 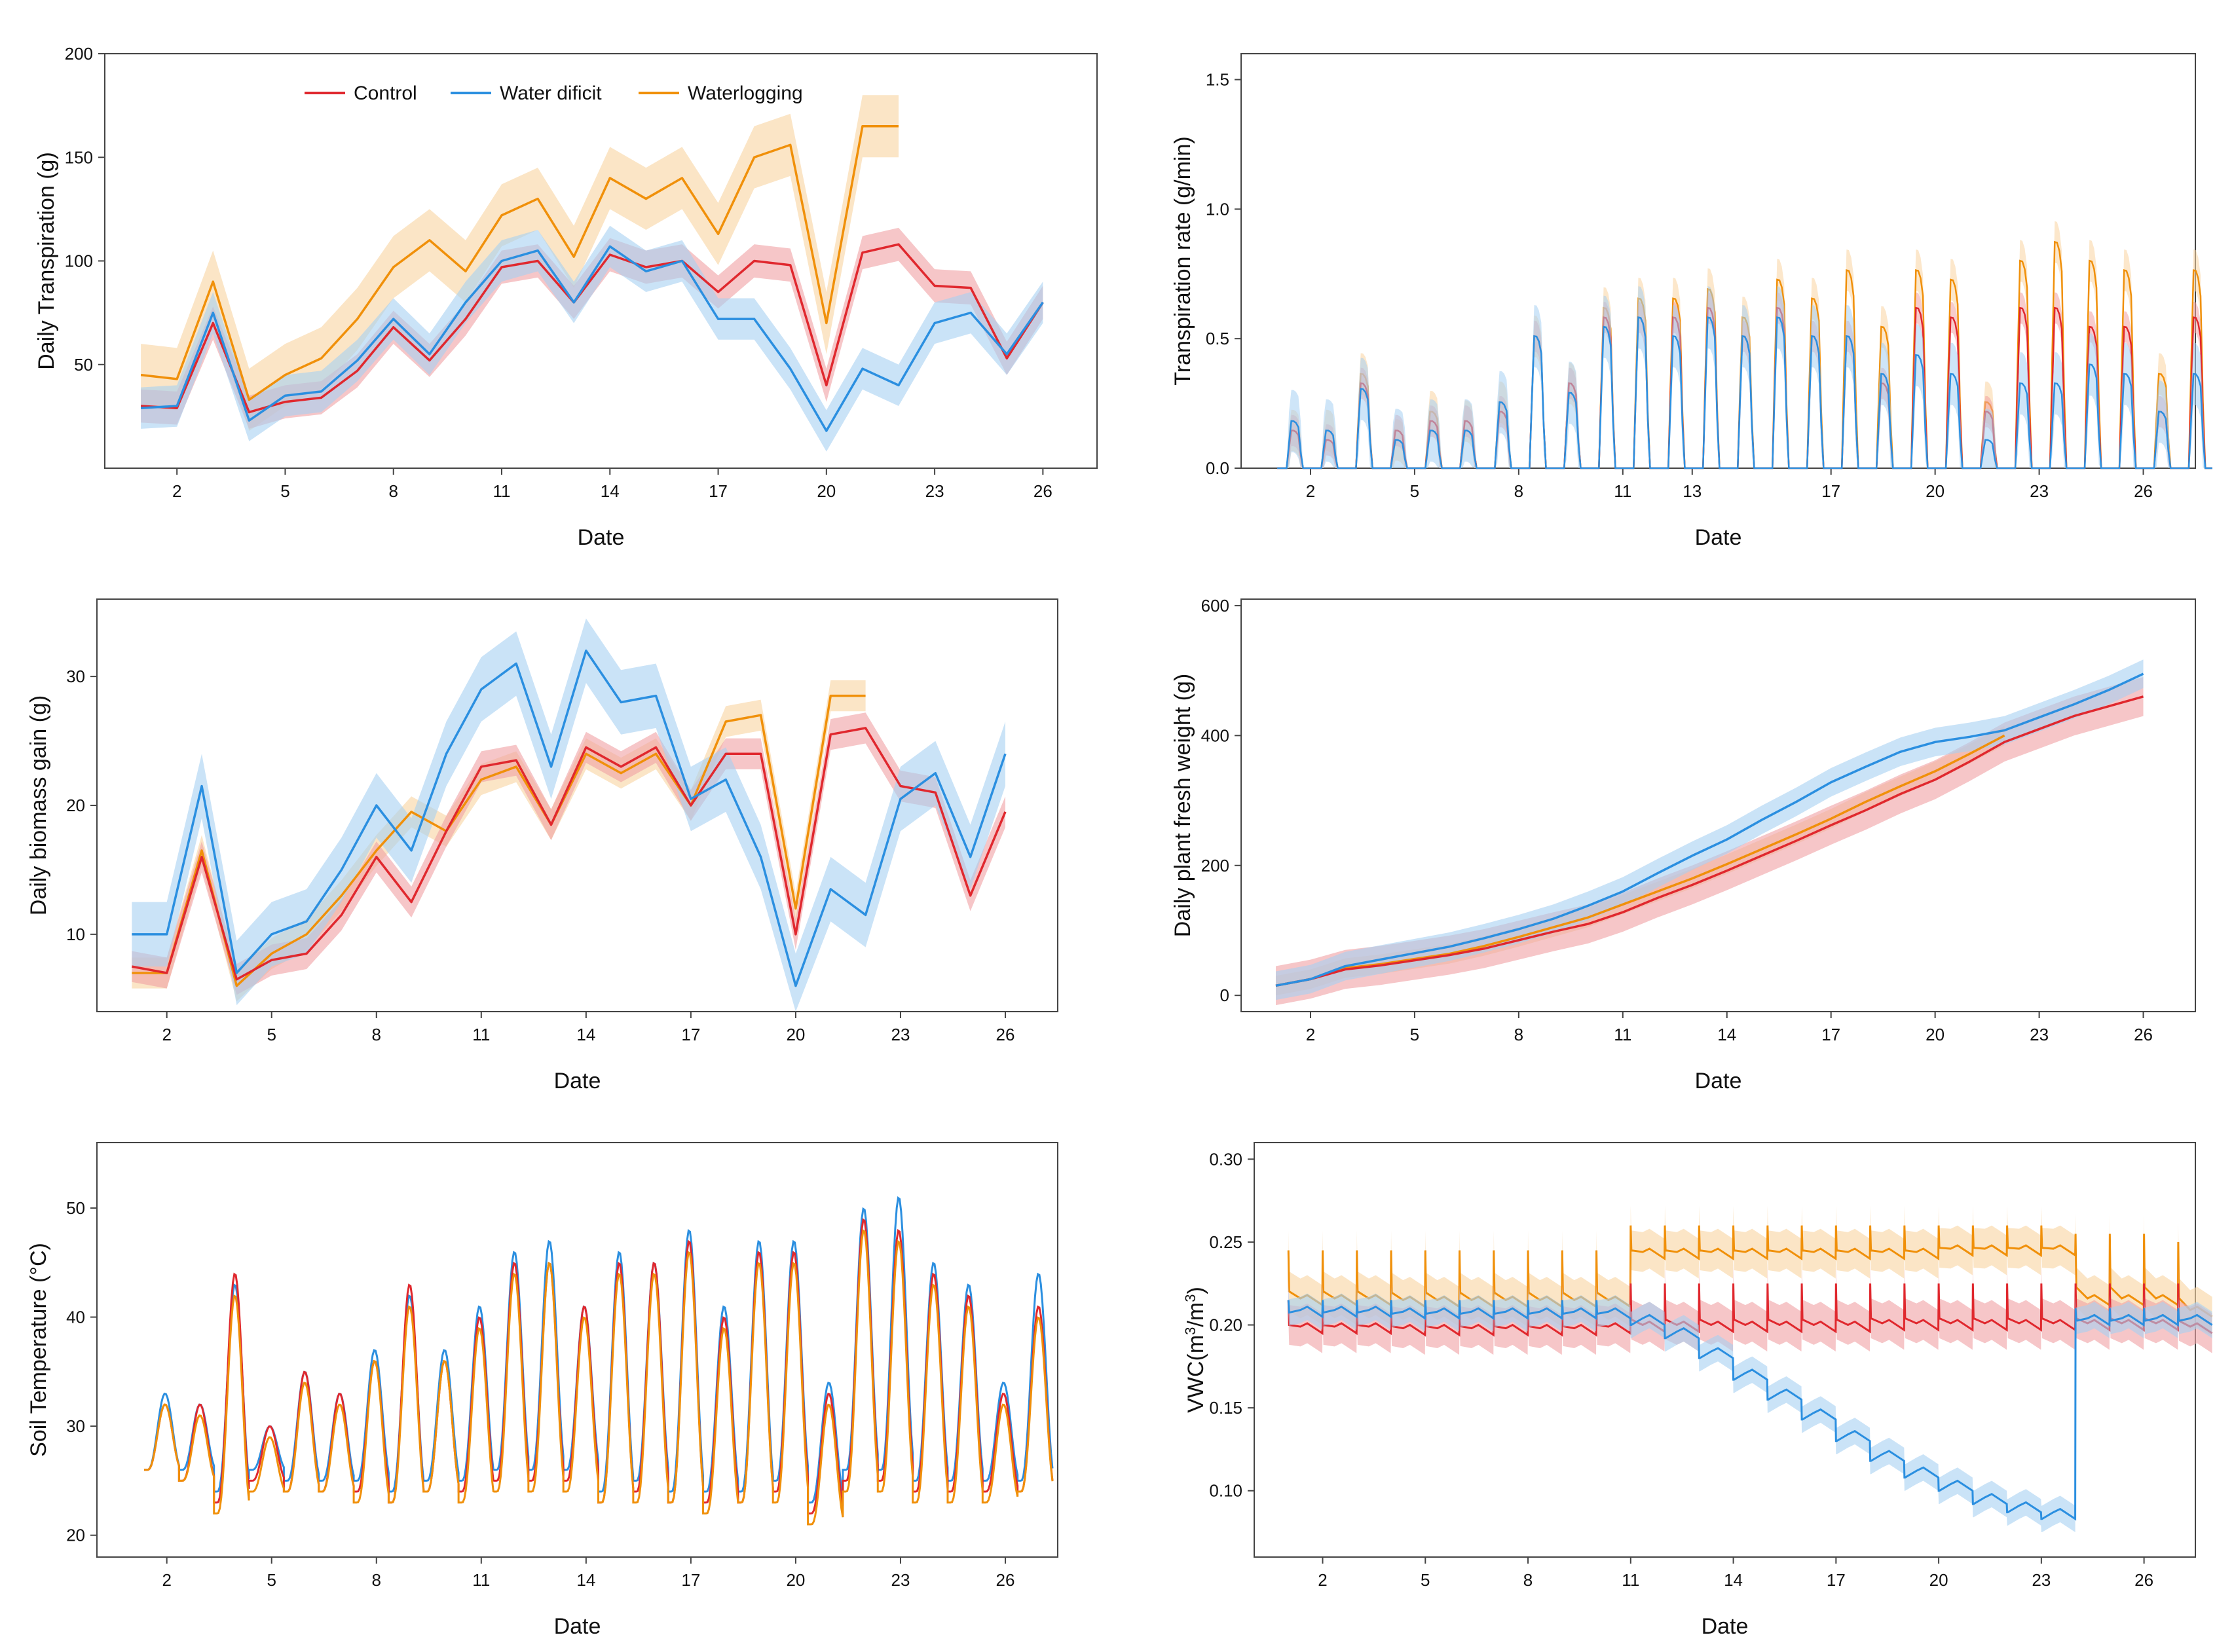 What do you see at coordinates (1692, 491) in the screenshot?
I see `x-tick-label: 13` at bounding box center [1692, 491].